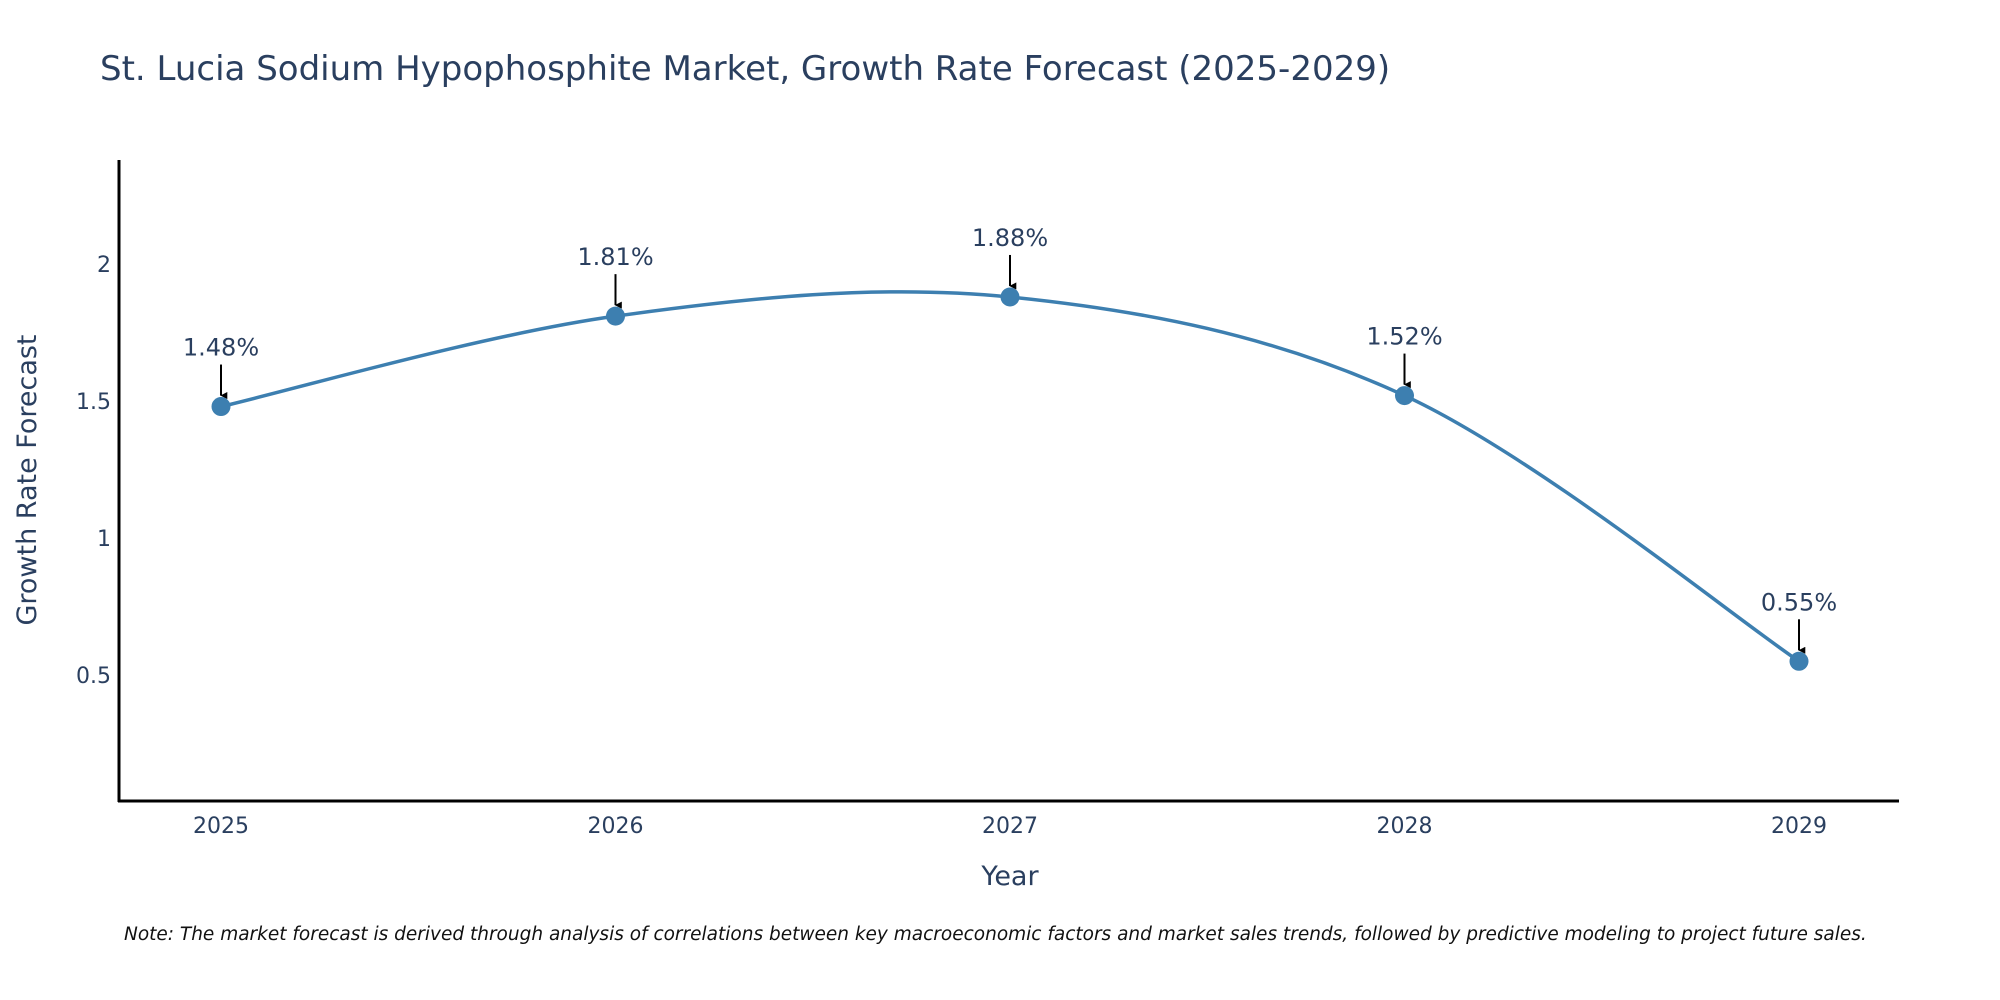  I want to click on data-label: 1.48%, so click(221, 348).